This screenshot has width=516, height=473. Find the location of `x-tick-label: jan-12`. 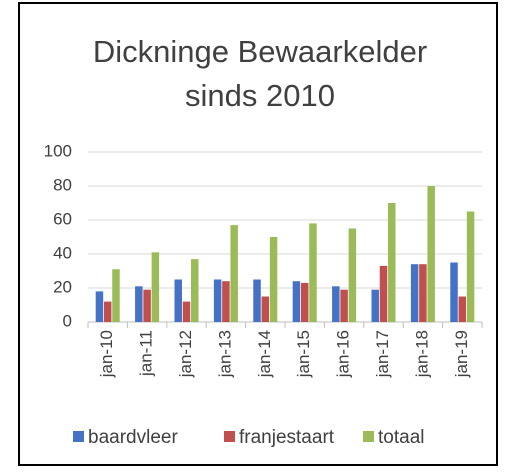

x-tick-label: jan-12 is located at coordinates (185, 354).